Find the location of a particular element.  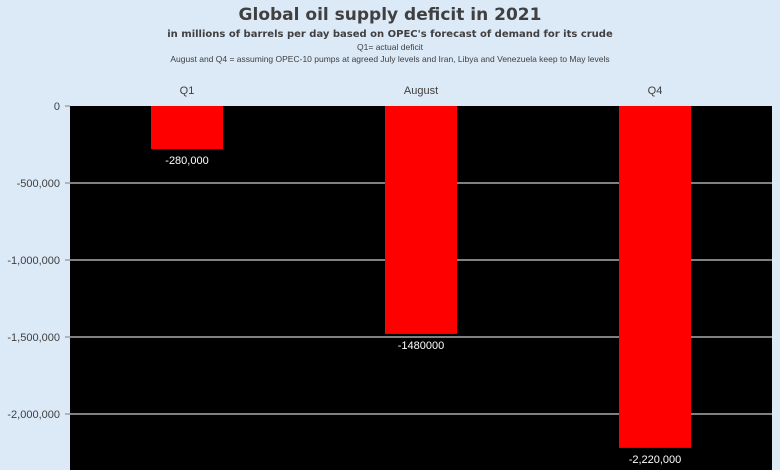

y-tick-label: 0 is located at coordinates (57, 107).